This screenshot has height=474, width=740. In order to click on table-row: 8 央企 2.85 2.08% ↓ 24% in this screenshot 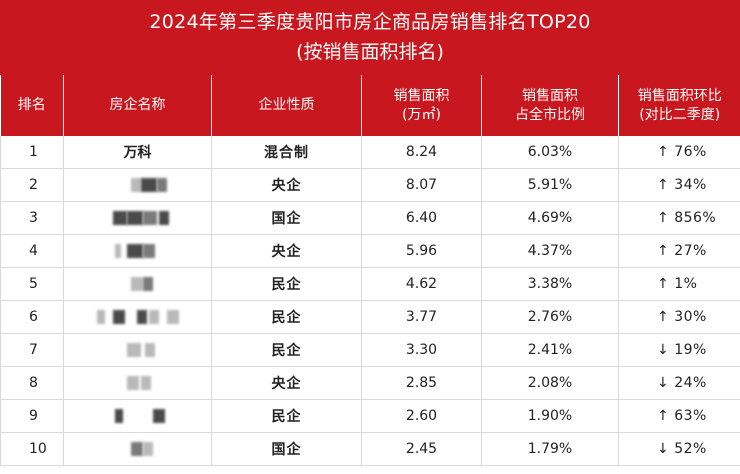, I will do `click(370, 383)`.